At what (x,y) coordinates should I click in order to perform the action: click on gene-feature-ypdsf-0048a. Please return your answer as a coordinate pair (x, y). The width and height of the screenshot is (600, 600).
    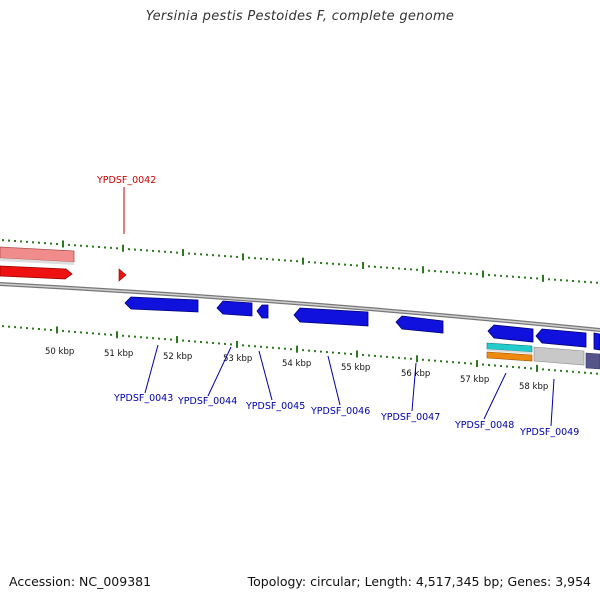
    Looking at the image, I should click on (510, 333).